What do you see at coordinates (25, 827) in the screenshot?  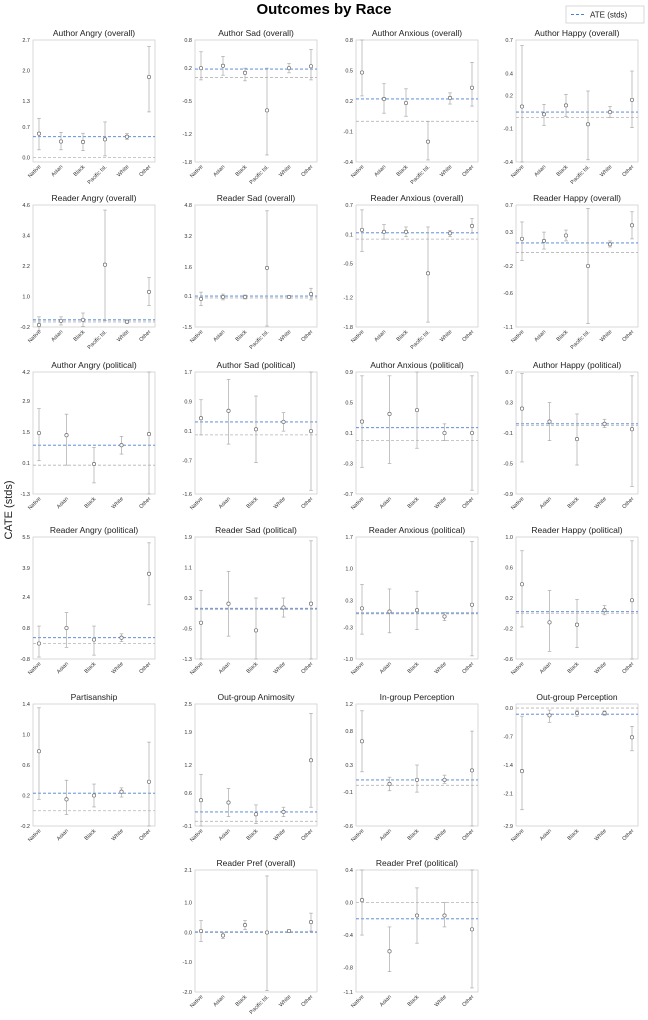 I see `y-tick-label: -0.2` at bounding box center [25, 827].